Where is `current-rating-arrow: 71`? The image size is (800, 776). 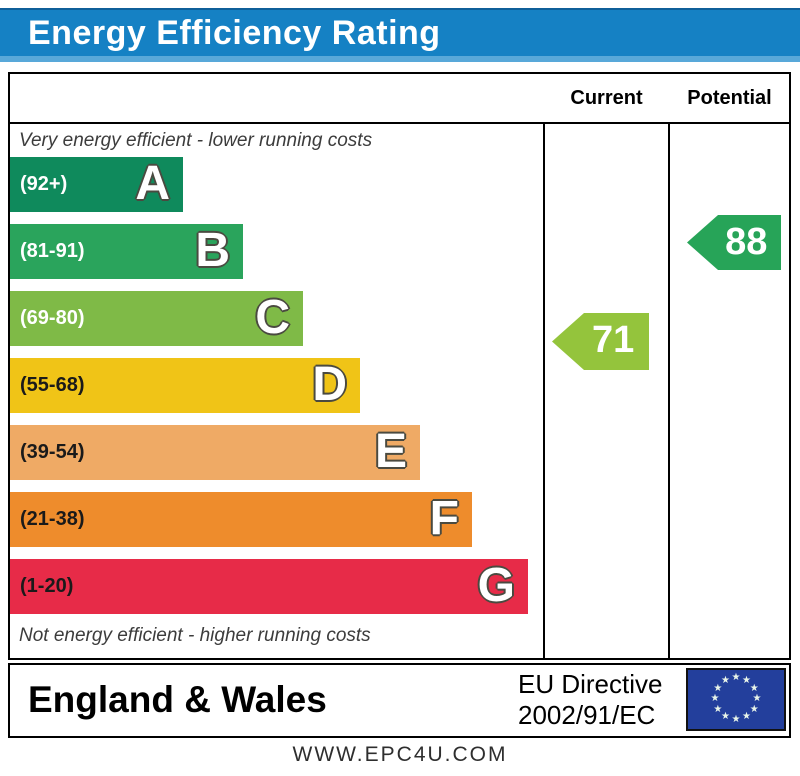 current-rating-arrow: 71 is located at coordinates (600, 341).